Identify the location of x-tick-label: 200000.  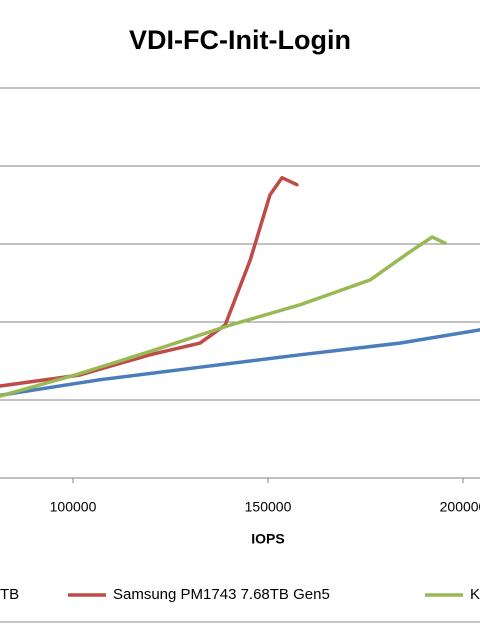
(460, 507).